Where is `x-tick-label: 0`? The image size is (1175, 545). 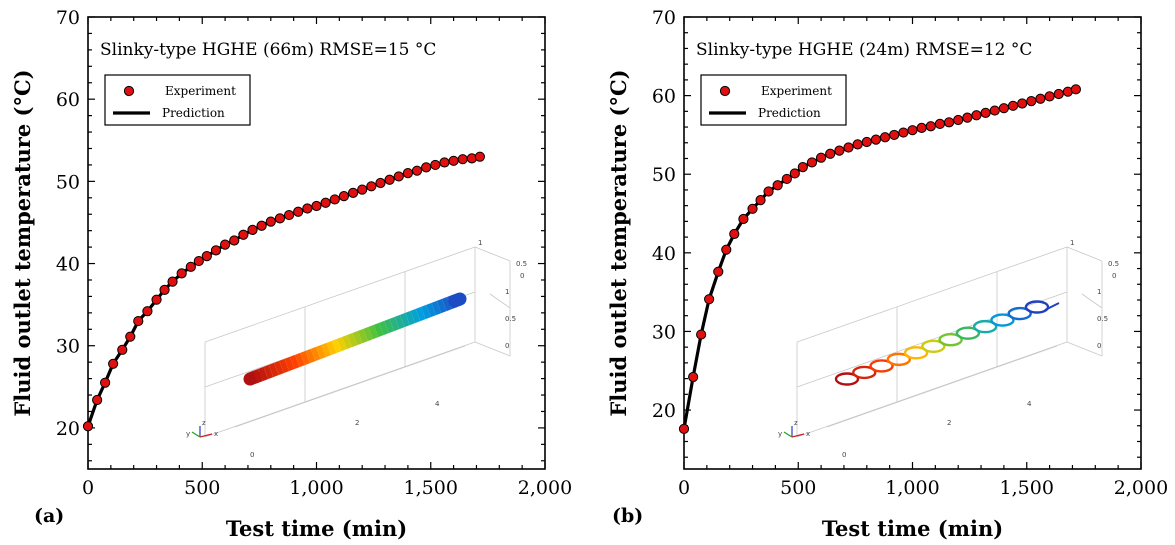 x-tick-label: 0 is located at coordinates (88, 488).